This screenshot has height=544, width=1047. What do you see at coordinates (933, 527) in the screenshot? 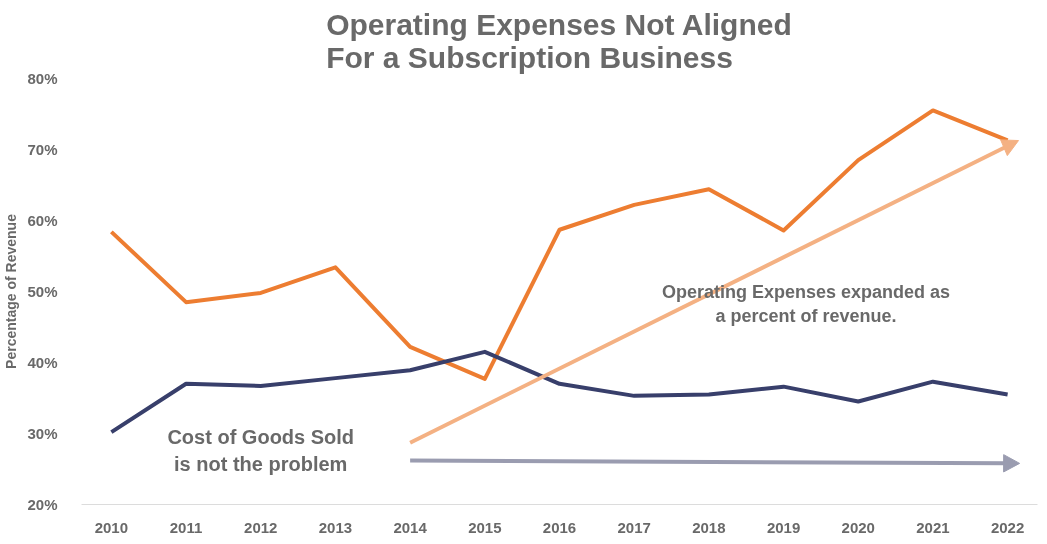
I see `x-tick-label: 2021` at bounding box center [933, 527].